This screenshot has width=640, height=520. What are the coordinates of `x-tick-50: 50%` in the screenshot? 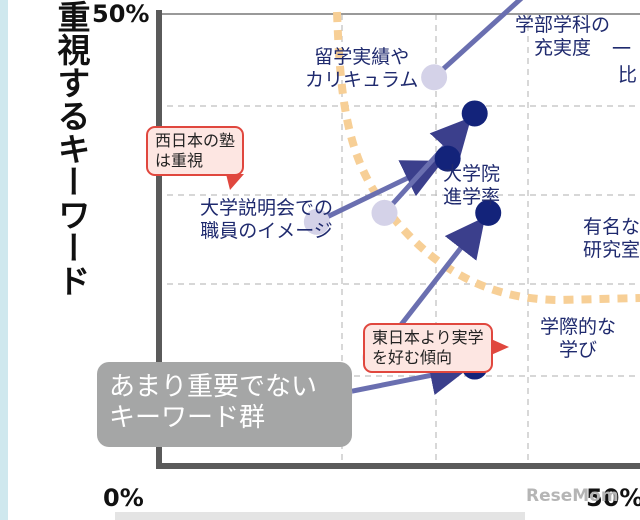 It's located at (613, 498).